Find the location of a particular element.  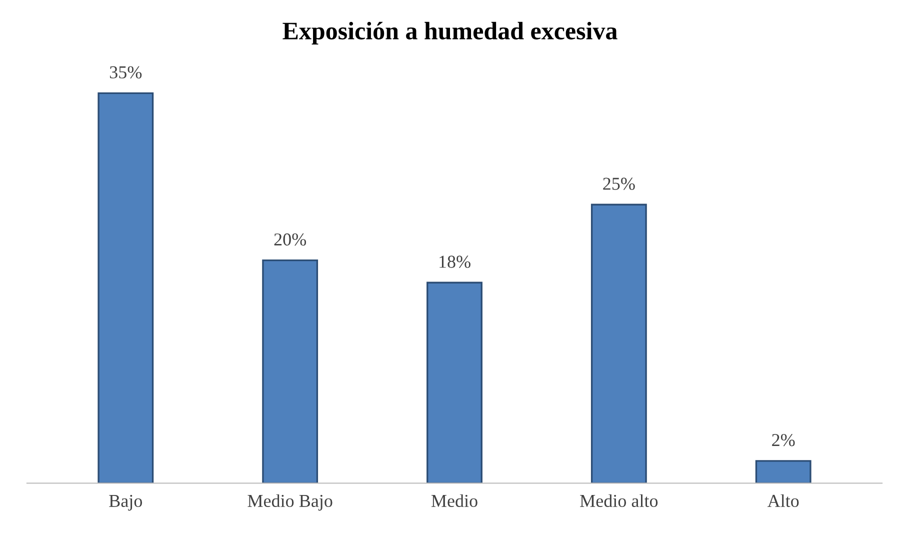

chart-title: Exposición a humedad excesiva is located at coordinates (450, 33).